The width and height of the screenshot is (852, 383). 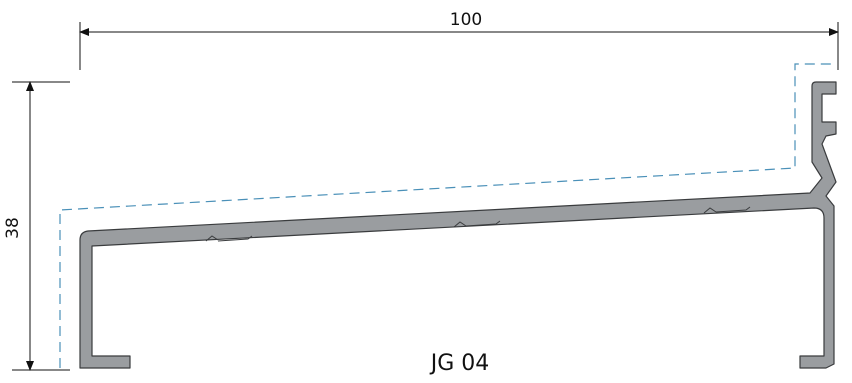 I want to click on height-dimension: 38, so click(x=36, y=226).